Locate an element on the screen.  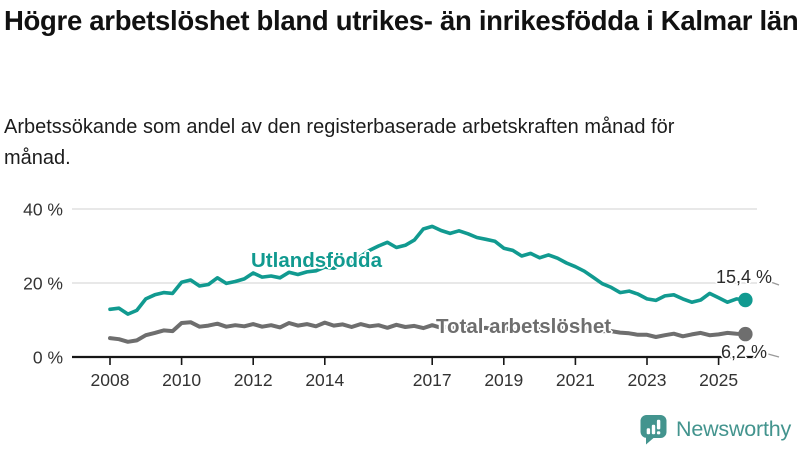
x-tick-label: 2014 is located at coordinates (324, 380).